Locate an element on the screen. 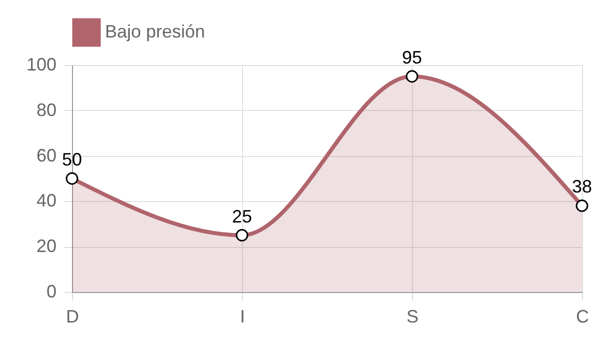 The width and height of the screenshot is (596, 348). x-tick-label: S is located at coordinates (412, 316).